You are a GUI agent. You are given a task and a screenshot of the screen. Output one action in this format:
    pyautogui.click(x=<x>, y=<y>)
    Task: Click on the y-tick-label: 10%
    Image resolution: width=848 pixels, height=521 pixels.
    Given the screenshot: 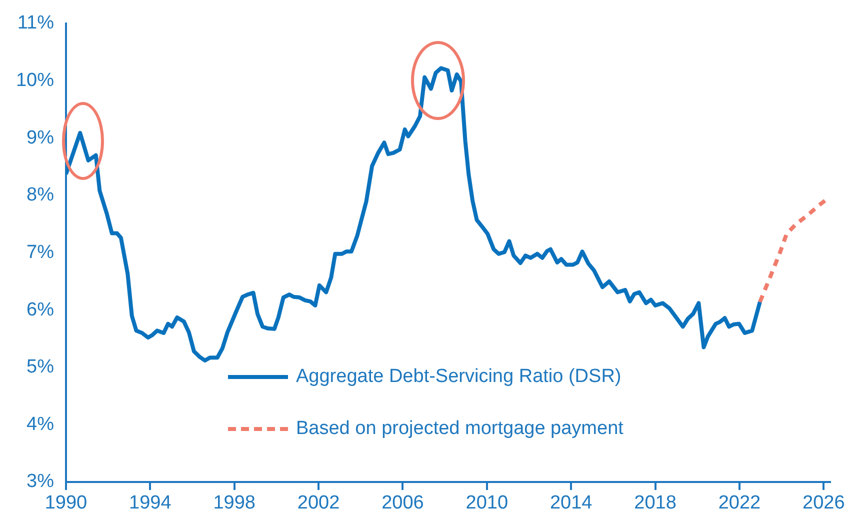 What is the action you would take?
    pyautogui.click(x=35, y=80)
    